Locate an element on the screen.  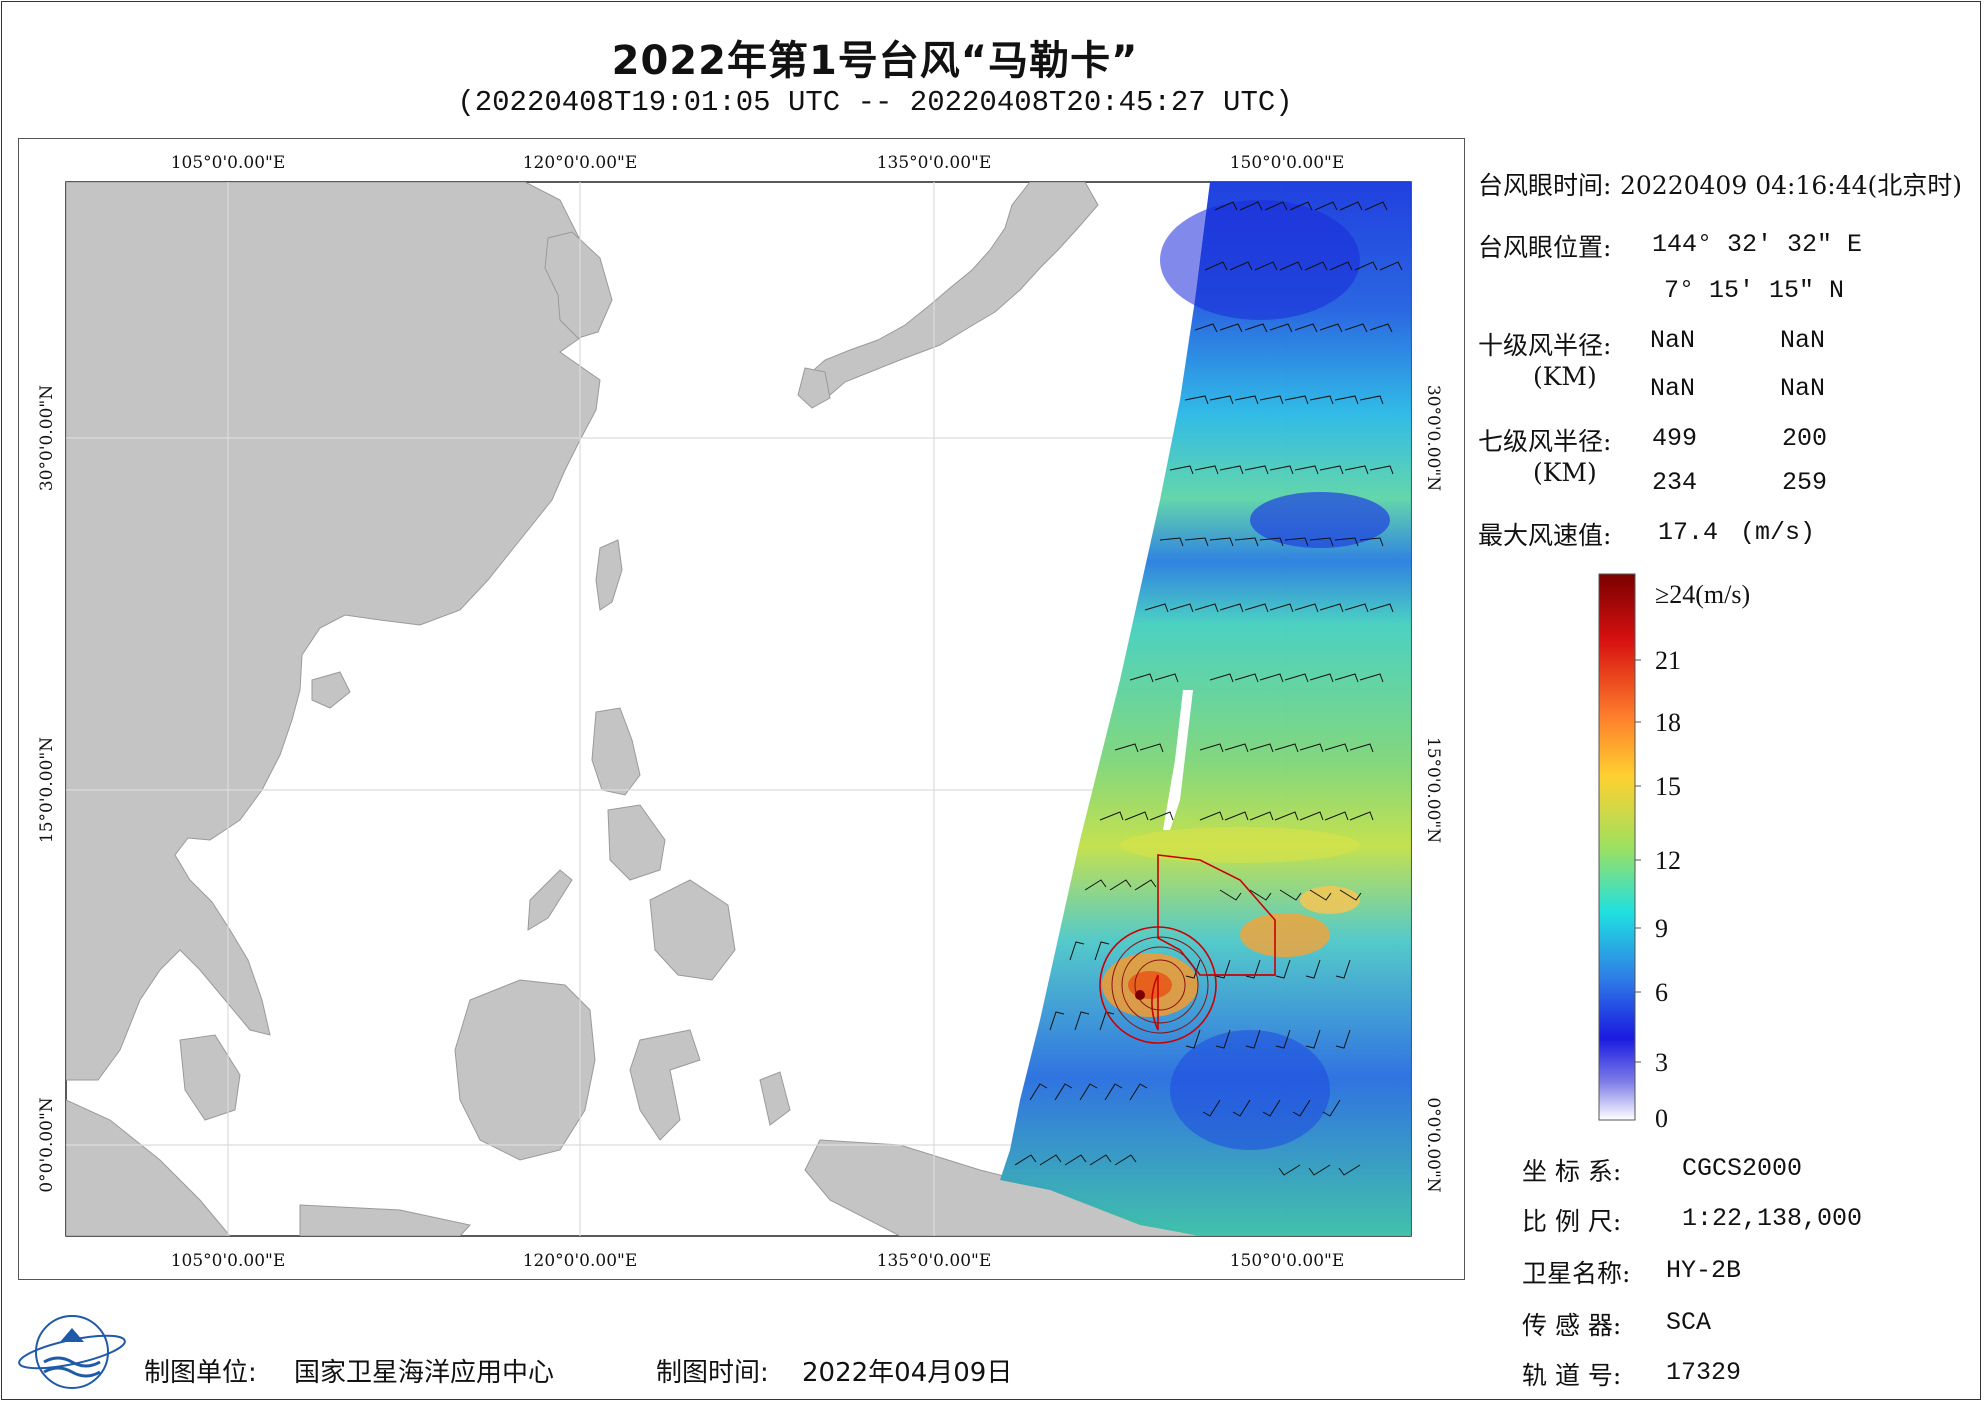
colorbar-tick-12: 12 is located at coordinates (1668, 860).